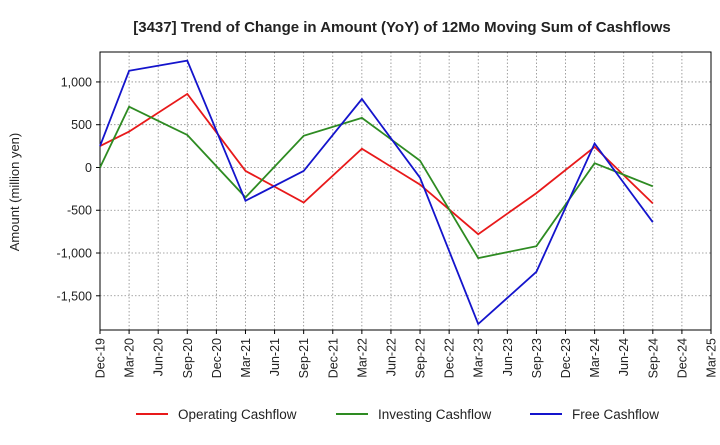 This screenshot has width=720, height=445. What do you see at coordinates (81, 125) in the screenshot?
I see `y-tick-label: 500` at bounding box center [81, 125].